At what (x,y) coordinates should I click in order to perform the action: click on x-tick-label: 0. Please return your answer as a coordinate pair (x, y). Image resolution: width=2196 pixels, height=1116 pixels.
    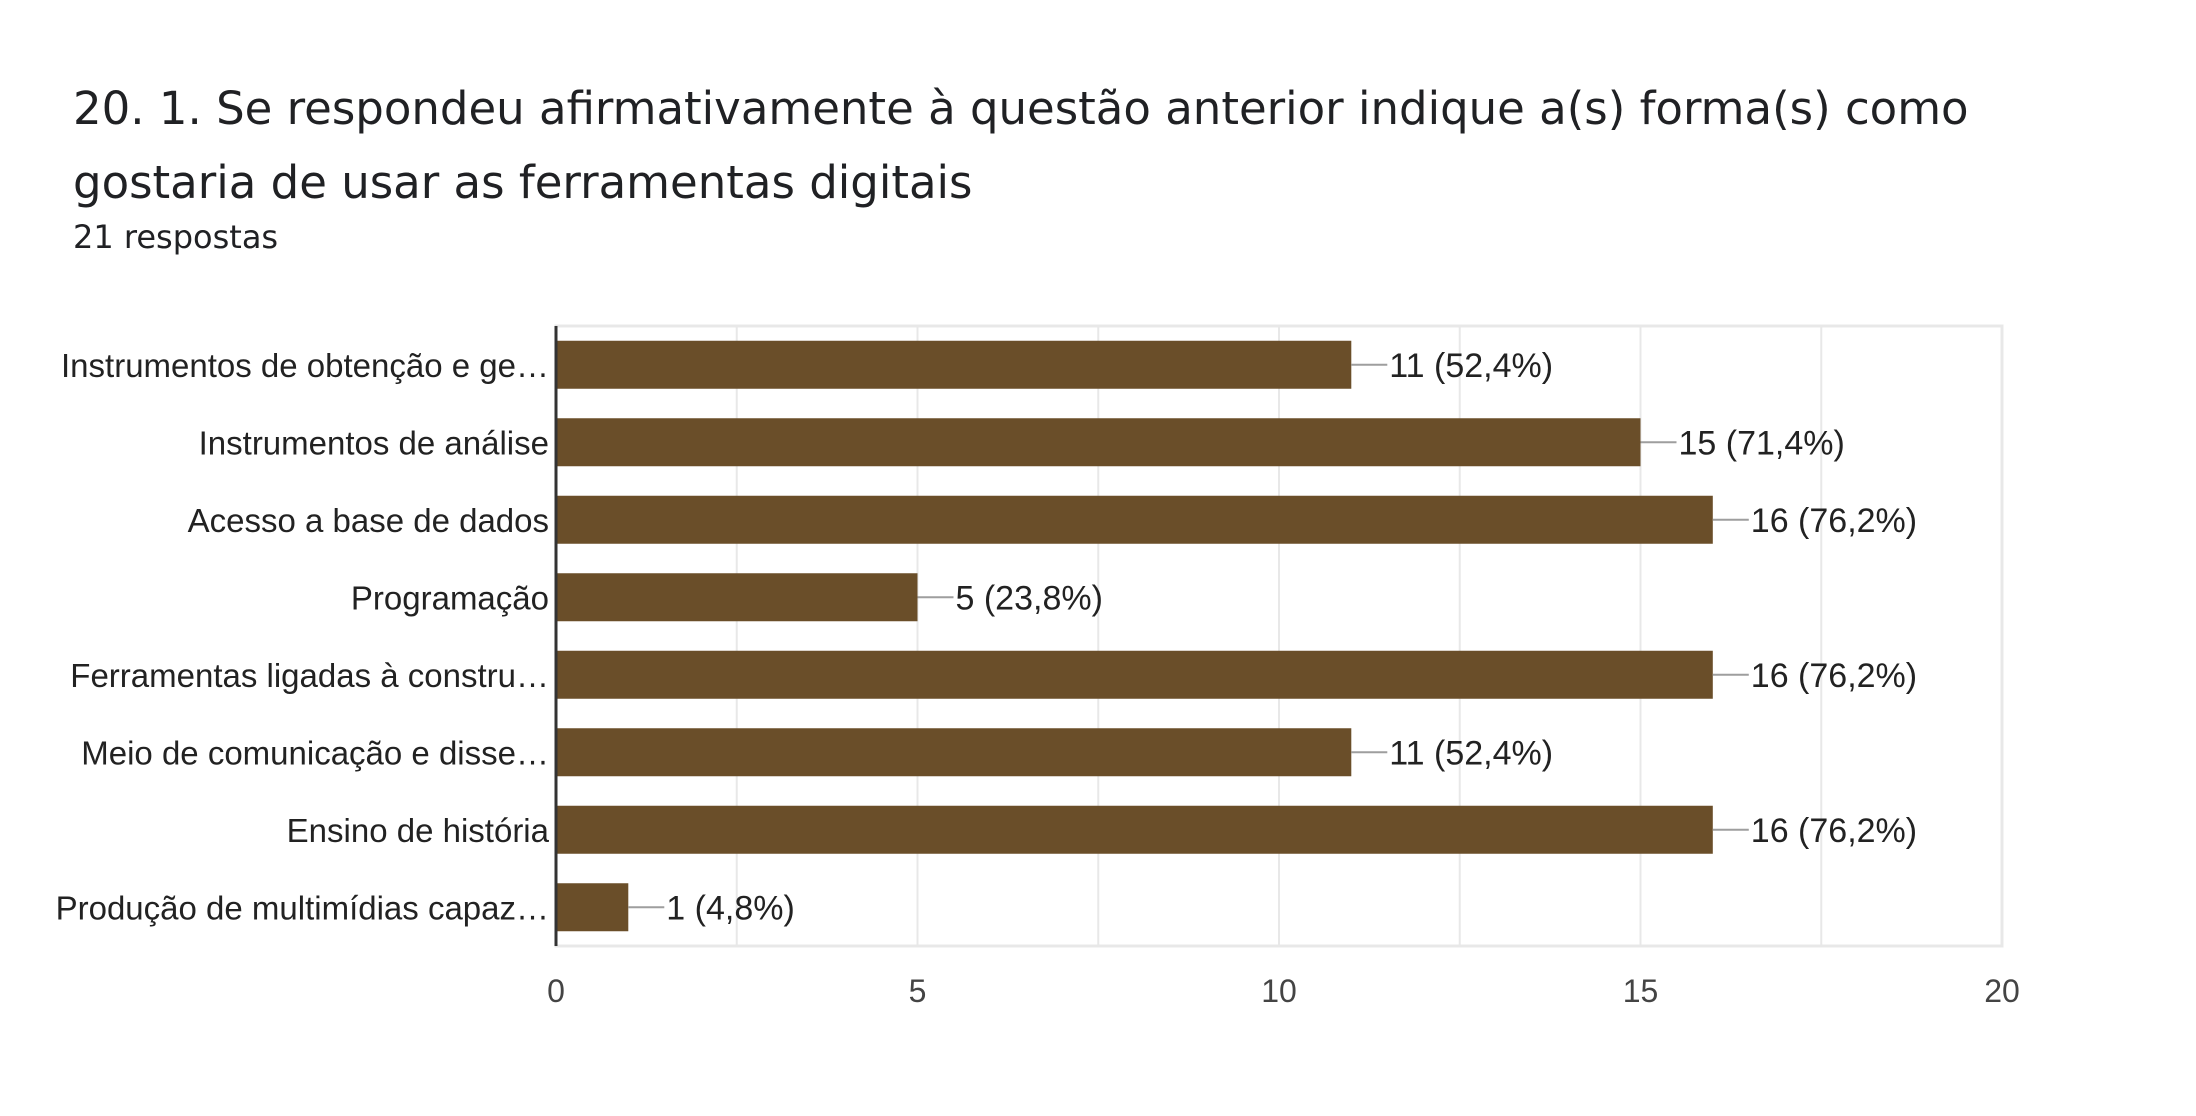
    Looking at the image, I should click on (556, 991).